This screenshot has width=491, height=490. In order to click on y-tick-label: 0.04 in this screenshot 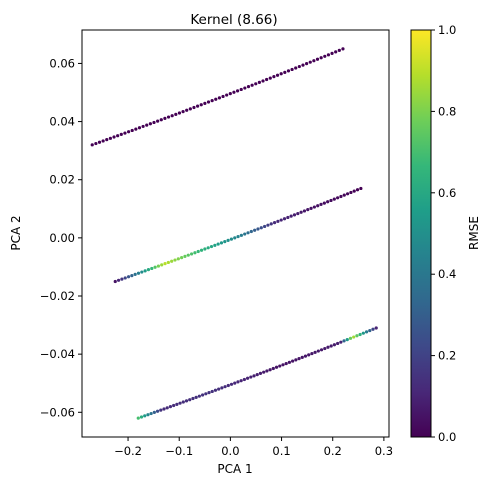, I will do `click(62, 122)`.